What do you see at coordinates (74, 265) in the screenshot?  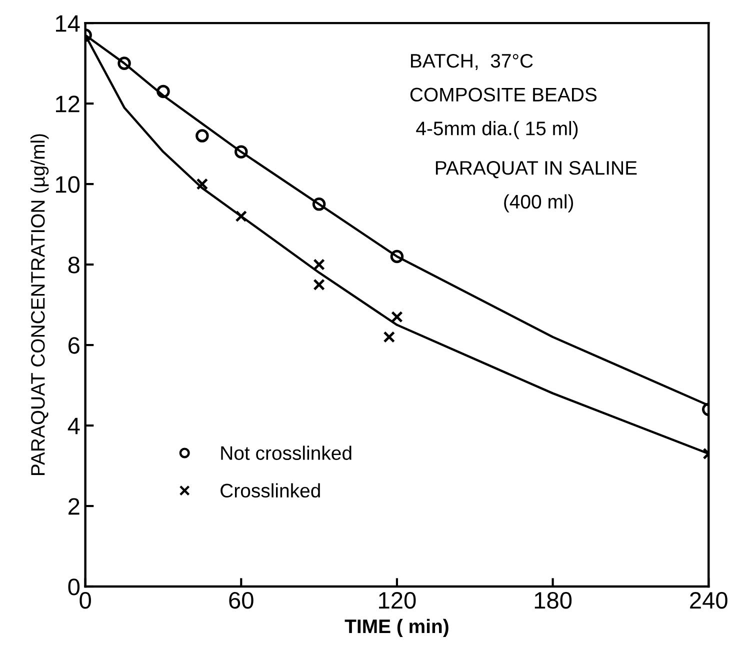 I see `y-tick-label: 8` at bounding box center [74, 265].